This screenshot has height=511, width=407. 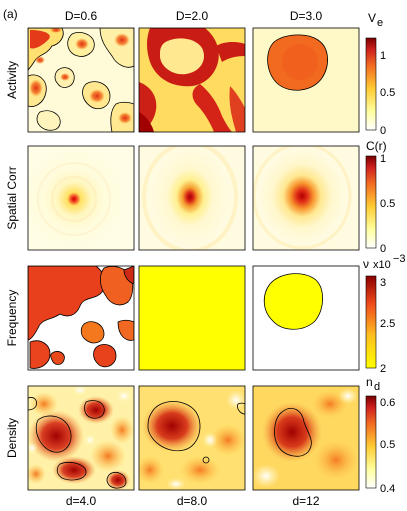 I want to click on panel-label: (a), so click(x=10, y=14).